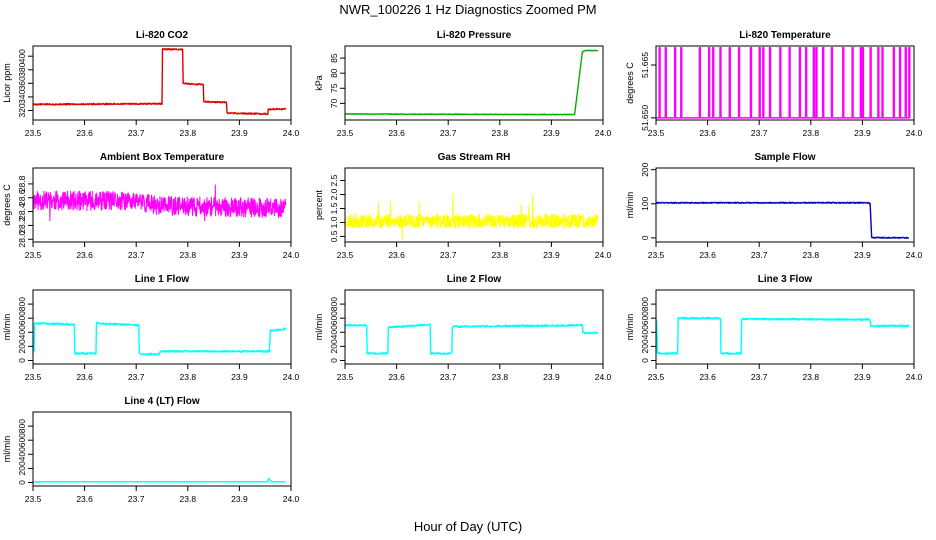  Describe the element at coordinates (22, 183) in the screenshot. I see `y-tick-label: 28.8` at that location.